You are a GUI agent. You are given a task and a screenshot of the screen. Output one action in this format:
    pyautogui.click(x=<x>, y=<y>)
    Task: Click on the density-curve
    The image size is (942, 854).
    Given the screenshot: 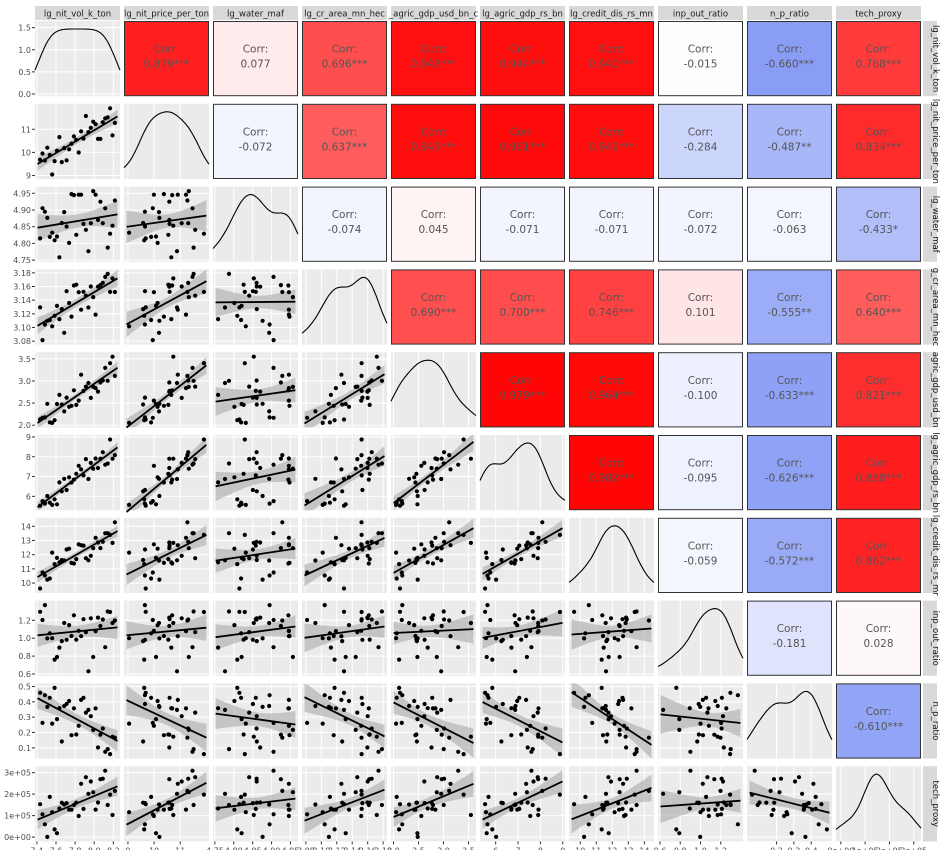 What is the action you would take?
    pyautogui.click(x=522, y=471)
    